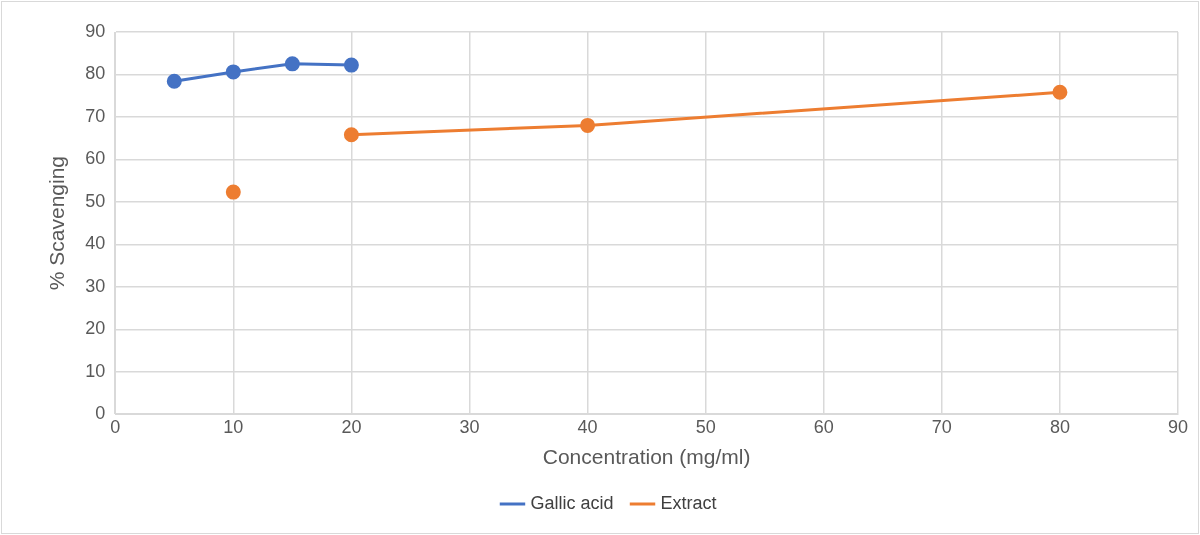  Describe the element at coordinates (95, 285) in the screenshot. I see `y-tick-label: 30` at that location.